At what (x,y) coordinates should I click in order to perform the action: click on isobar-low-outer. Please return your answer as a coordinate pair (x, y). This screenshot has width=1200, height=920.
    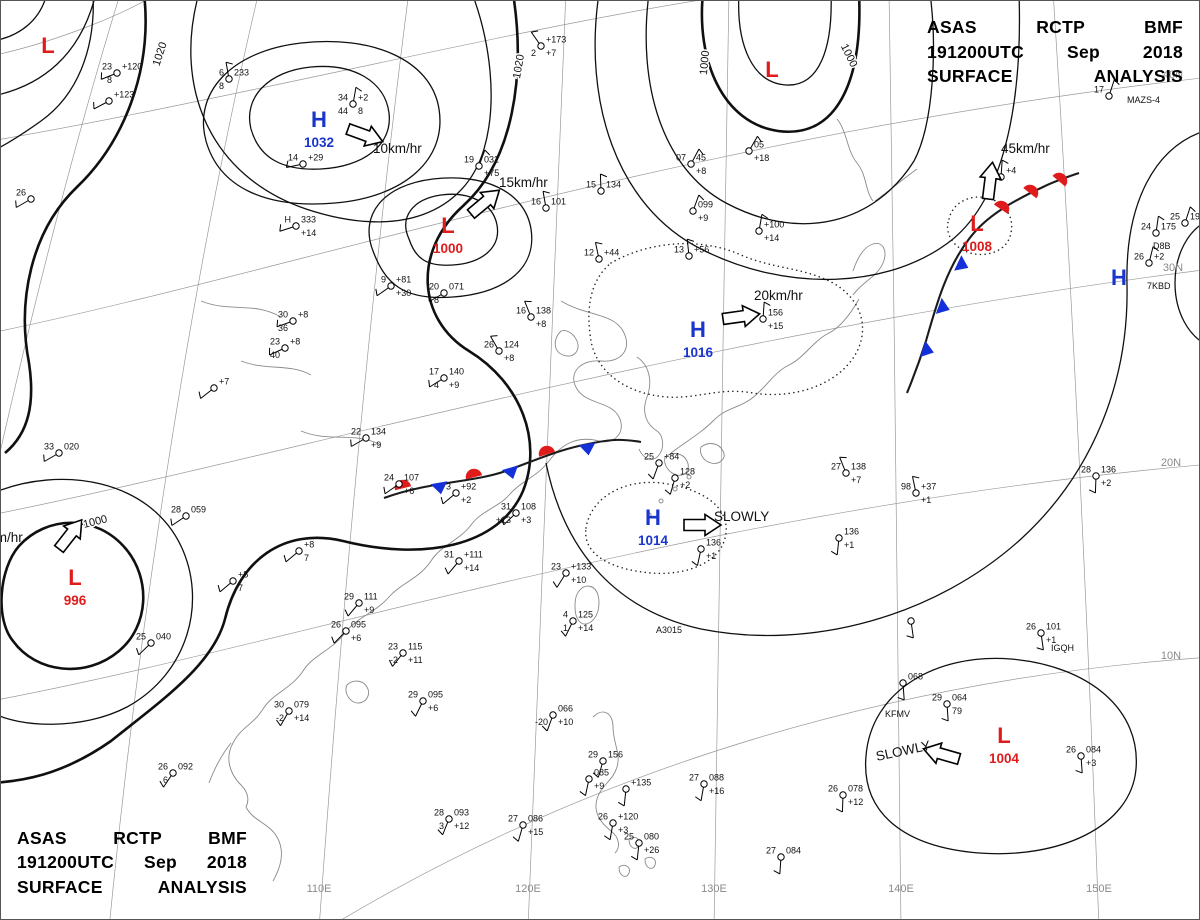
    Looking at the image, I should click on (450, 238).